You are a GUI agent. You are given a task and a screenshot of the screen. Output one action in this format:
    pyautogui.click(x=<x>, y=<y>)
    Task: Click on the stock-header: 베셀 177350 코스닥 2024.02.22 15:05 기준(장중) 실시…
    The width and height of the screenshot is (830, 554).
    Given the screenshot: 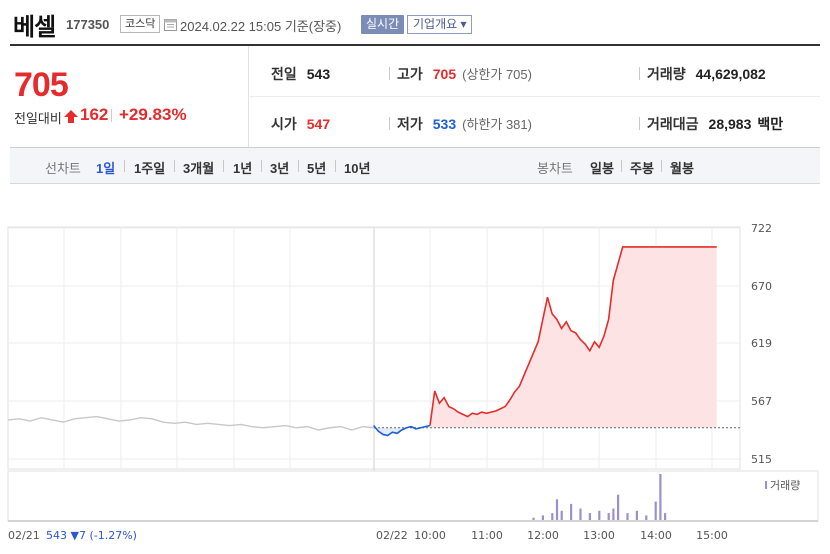 What is the action you would take?
    pyautogui.click(x=415, y=23)
    